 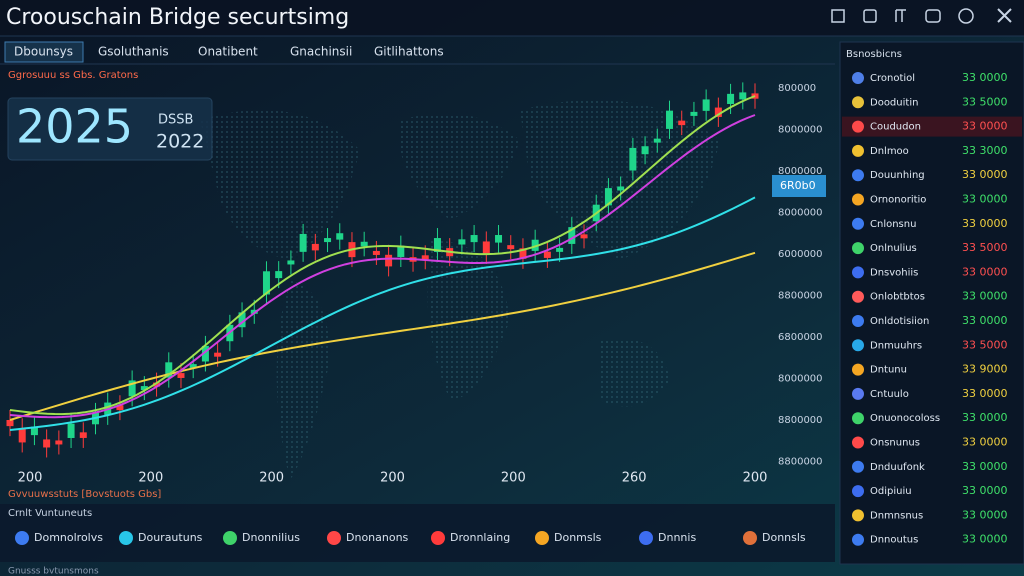 I want to click on year-sub: 2022, so click(x=180, y=142).